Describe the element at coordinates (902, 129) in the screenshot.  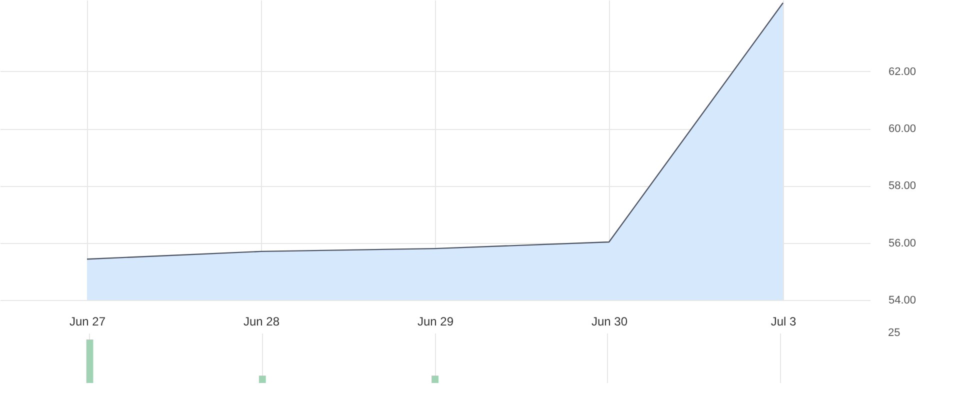
I see `y-tick-label: 60.00` at that location.